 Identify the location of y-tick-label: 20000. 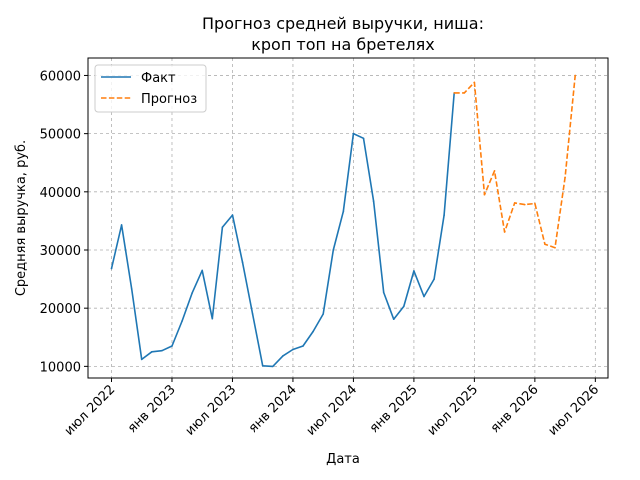
(60, 309).